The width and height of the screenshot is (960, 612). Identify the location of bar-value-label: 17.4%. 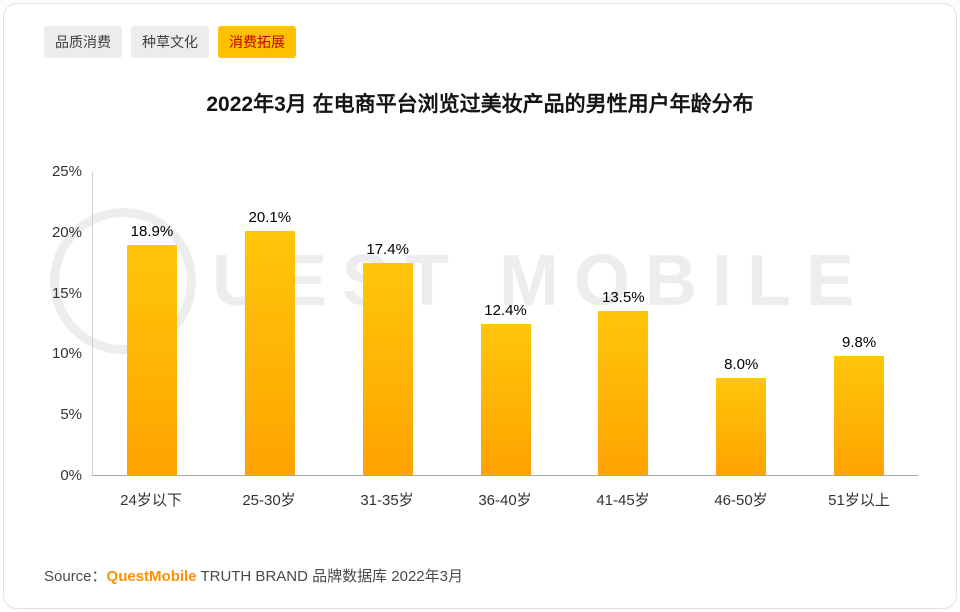
(387, 250).